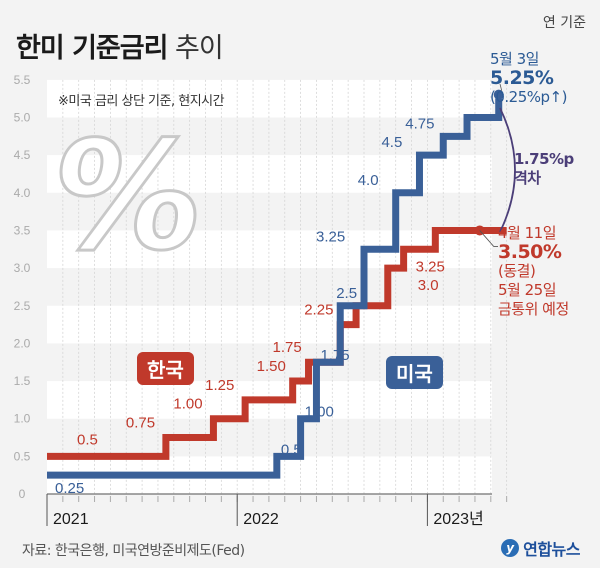  I want to click on data-label: 0.25, so click(69, 488).